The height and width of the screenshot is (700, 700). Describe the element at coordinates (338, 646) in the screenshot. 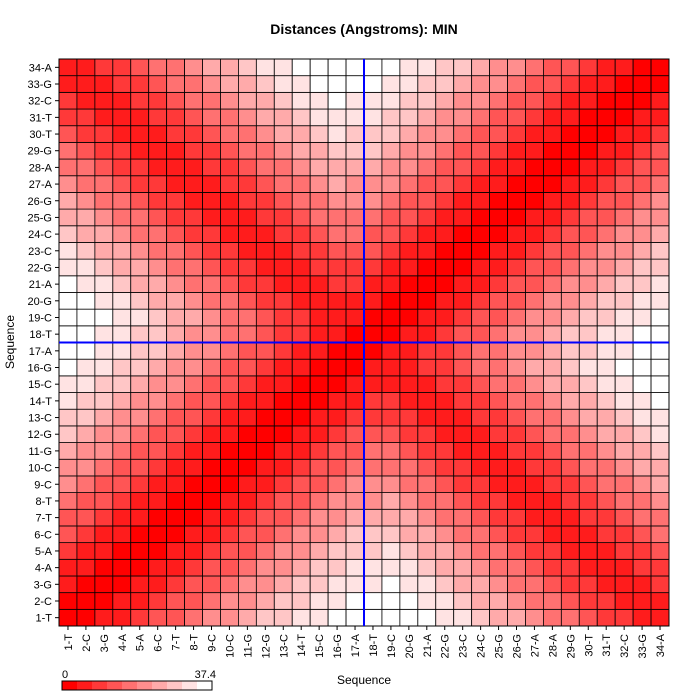

I see `x-tick-label: 16-G` at that location.